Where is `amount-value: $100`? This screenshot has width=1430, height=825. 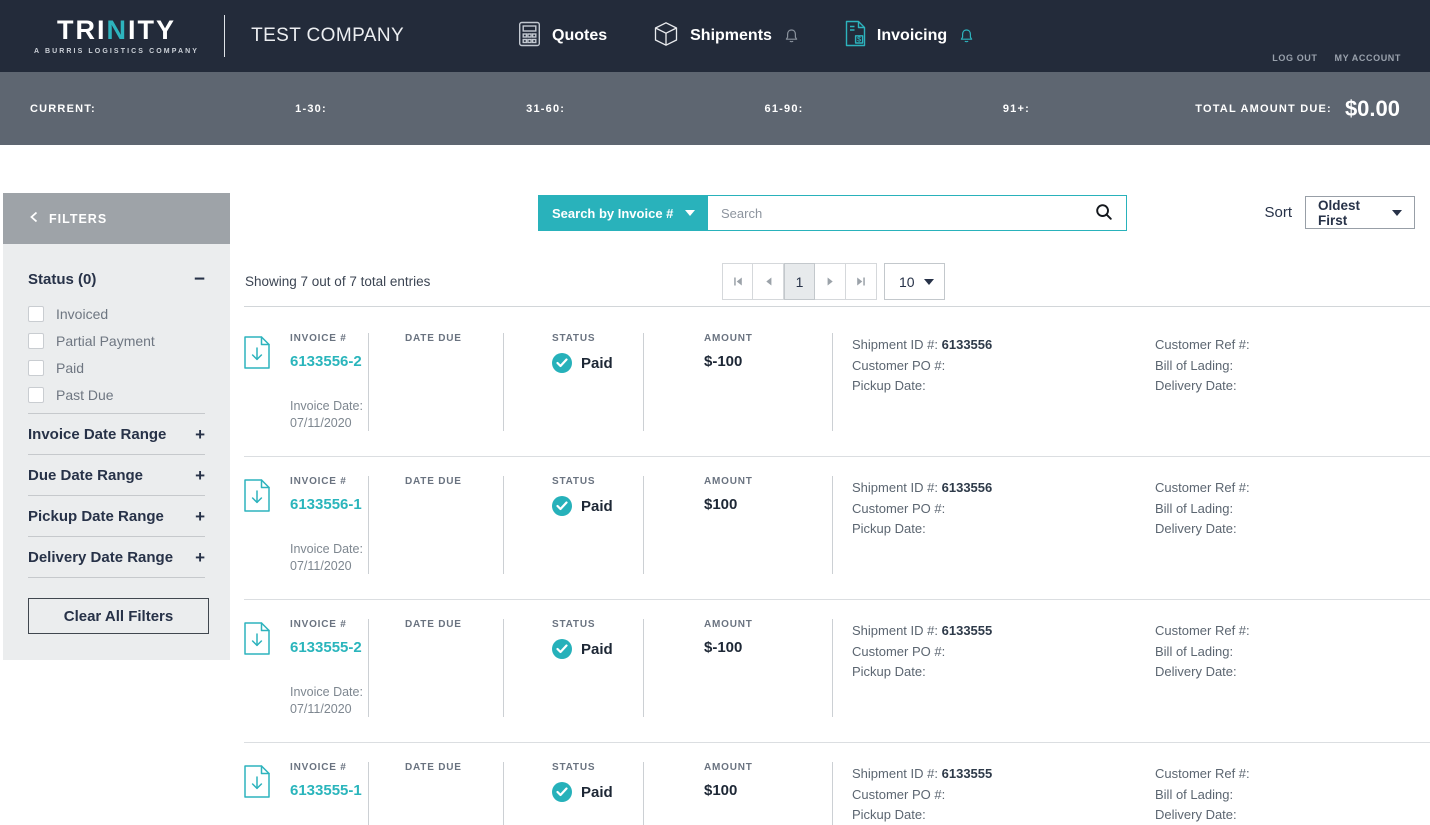 amount-value: $100 is located at coordinates (721, 504).